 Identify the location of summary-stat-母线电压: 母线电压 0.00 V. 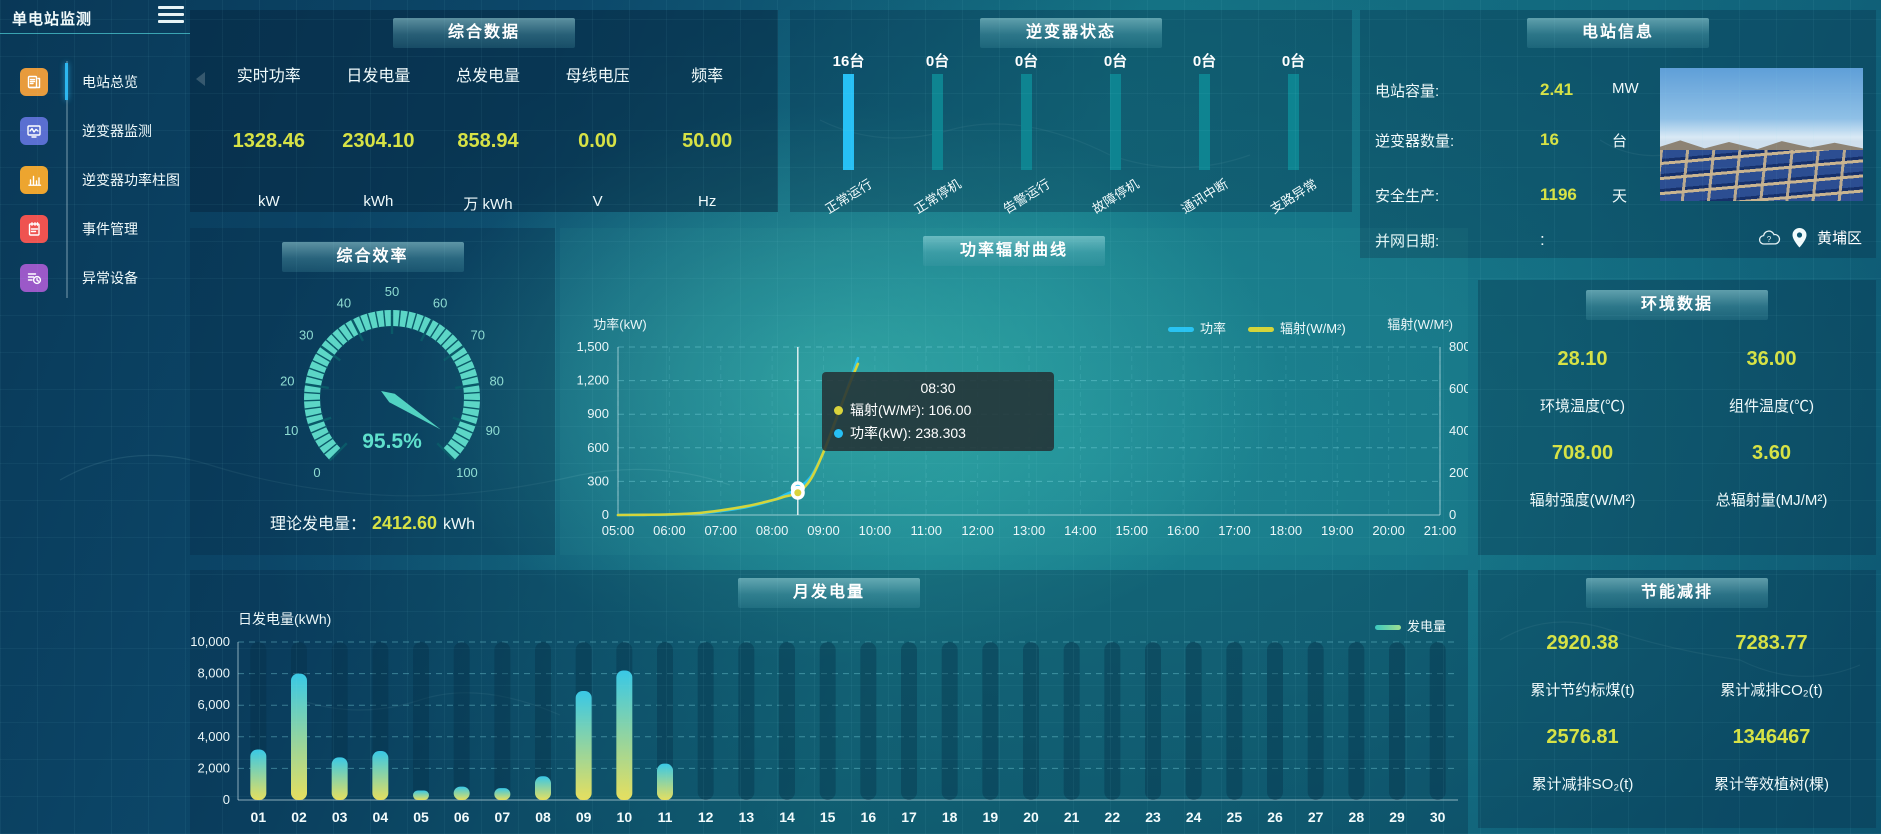
(598, 133).